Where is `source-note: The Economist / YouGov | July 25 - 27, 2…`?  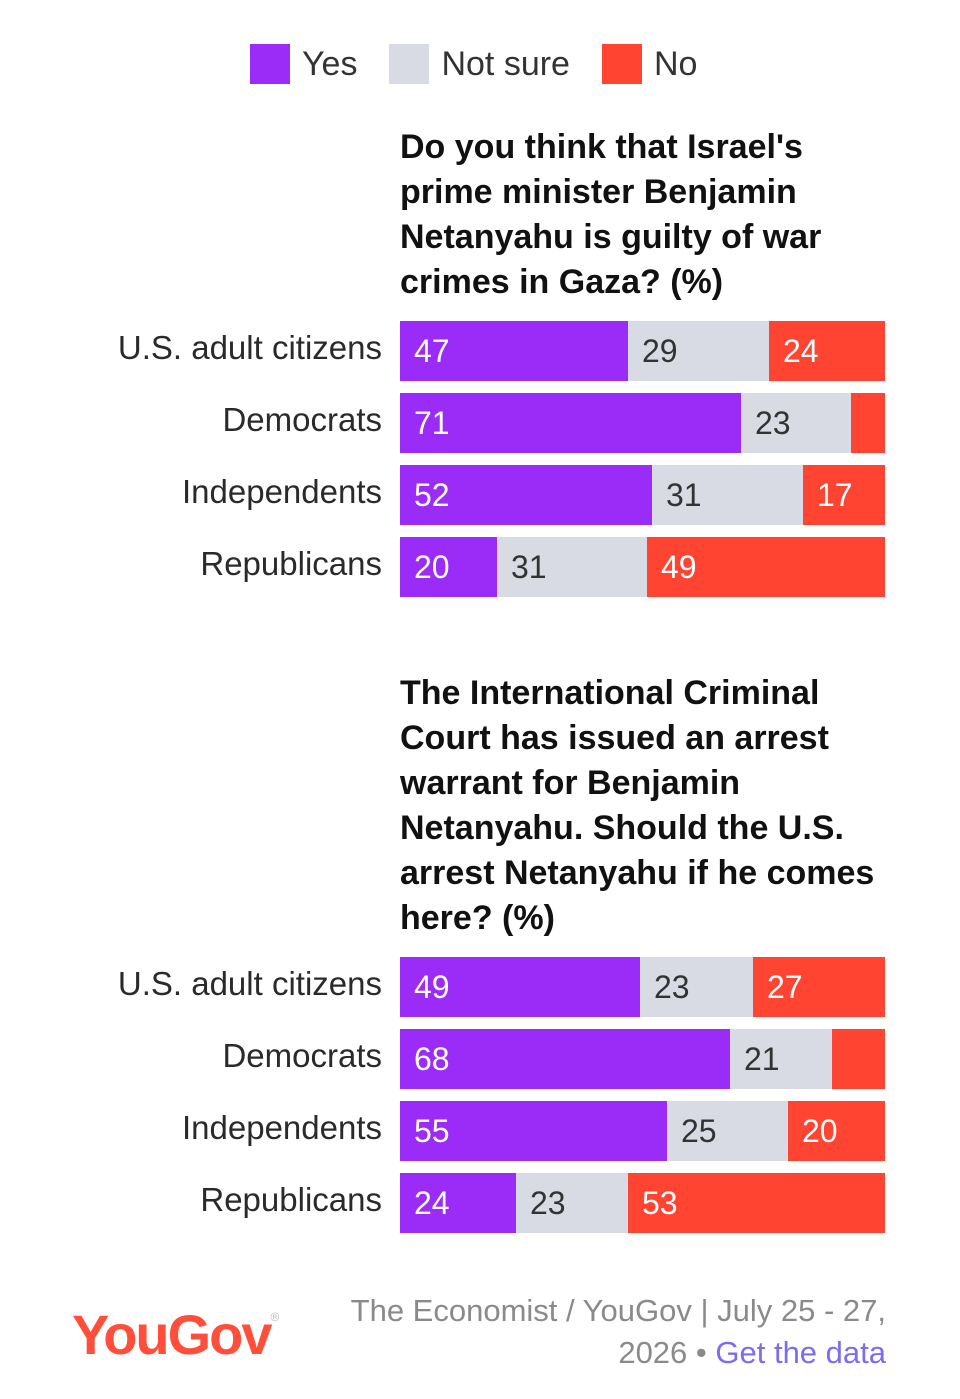 source-note: The Economist / YouGov | July 25 - 27, 2… is located at coordinates (586, 1332).